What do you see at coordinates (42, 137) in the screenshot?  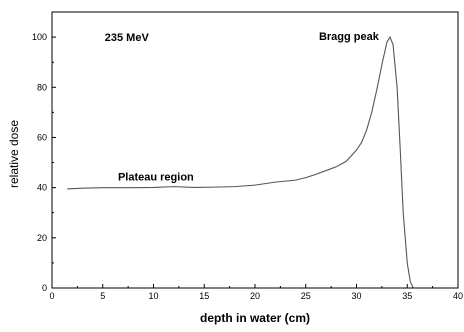 I see `y-tick-label: 60` at bounding box center [42, 137].